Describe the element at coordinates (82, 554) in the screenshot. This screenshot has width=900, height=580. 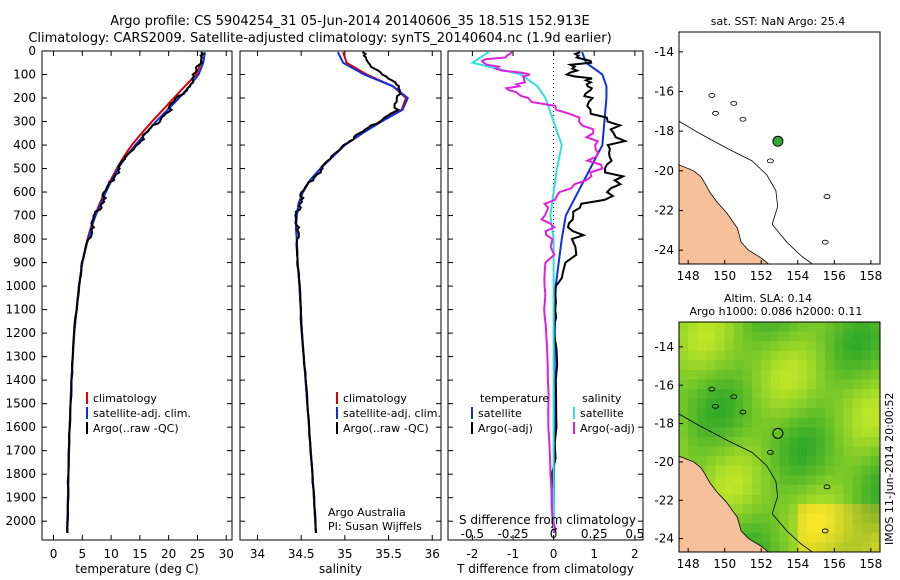
I see `x-tick-label: 5` at that location.